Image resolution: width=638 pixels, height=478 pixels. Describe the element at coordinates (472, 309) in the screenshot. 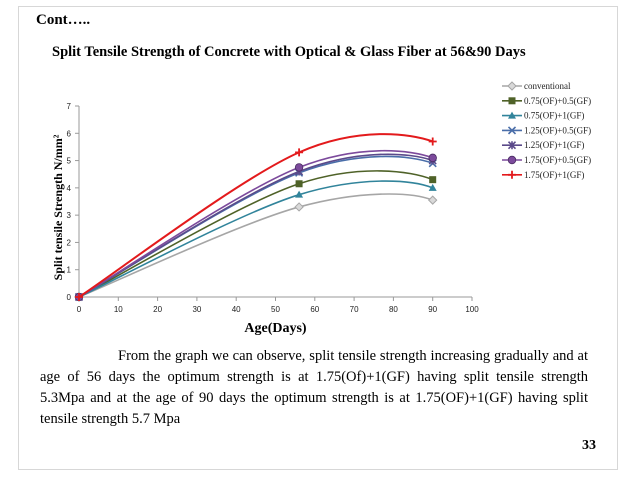

I see `x-tick-label: 100` at that location.